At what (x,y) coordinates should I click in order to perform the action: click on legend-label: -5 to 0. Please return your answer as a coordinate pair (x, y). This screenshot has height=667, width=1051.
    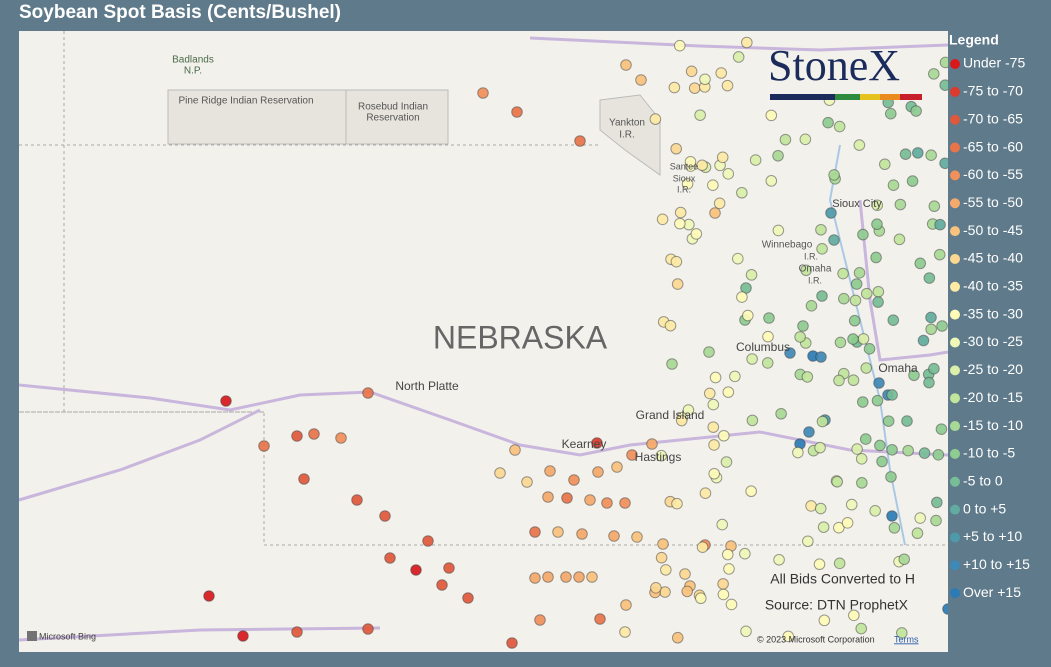
    Looking at the image, I should click on (983, 480).